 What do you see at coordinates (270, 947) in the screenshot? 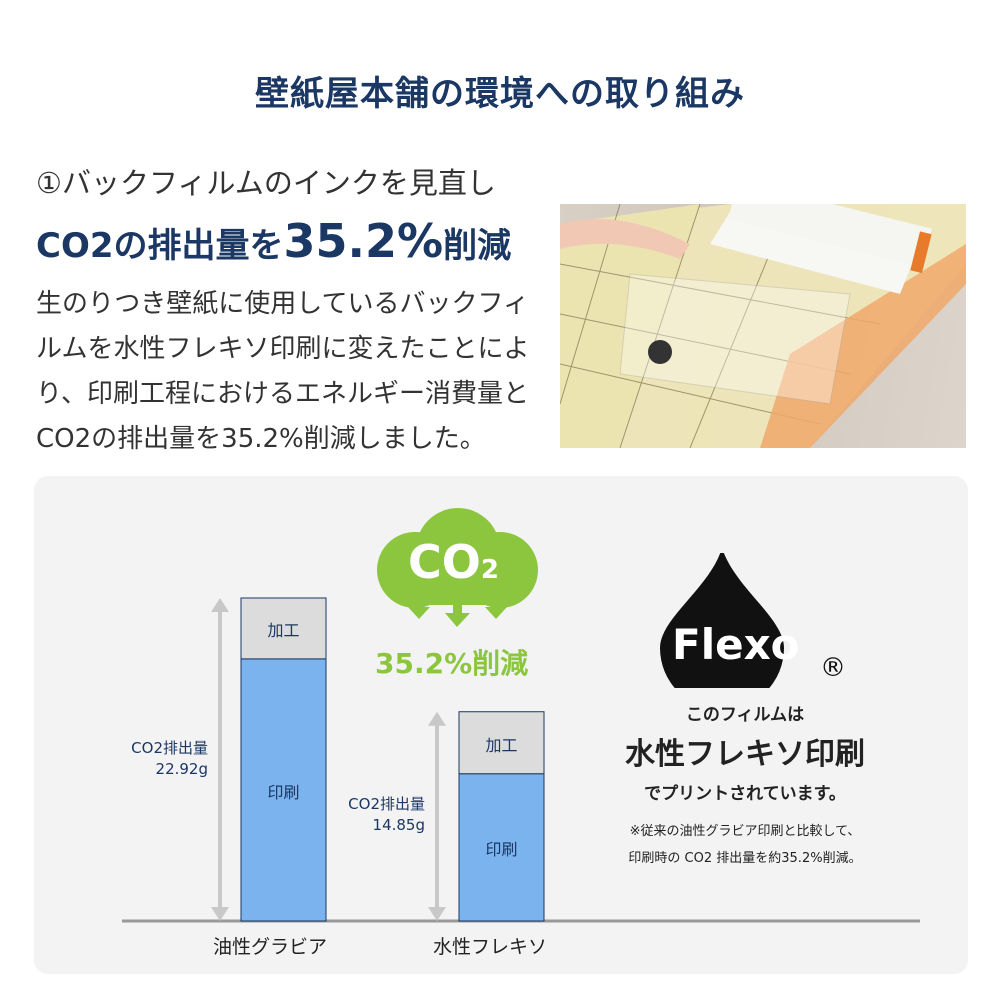
I see `category-label: 油性グラビア` at bounding box center [270, 947].